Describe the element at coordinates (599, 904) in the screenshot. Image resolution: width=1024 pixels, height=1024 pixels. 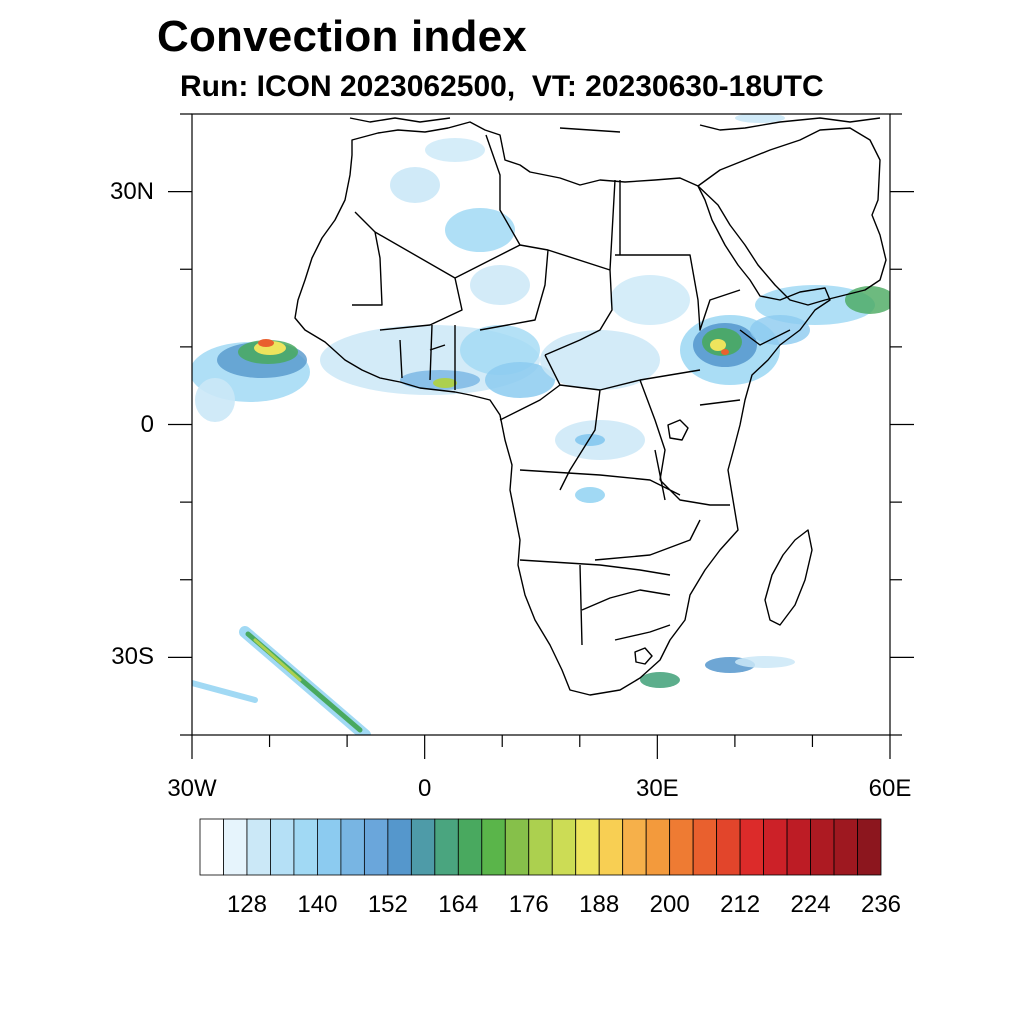
I see `colorbar-label: 188` at that location.